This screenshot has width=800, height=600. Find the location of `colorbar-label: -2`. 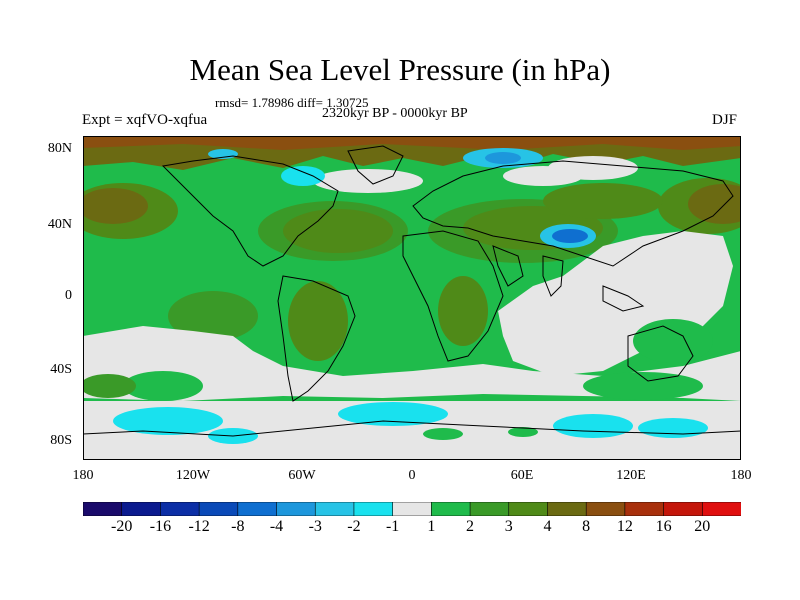

colorbar-label: -2 is located at coordinates (354, 526).